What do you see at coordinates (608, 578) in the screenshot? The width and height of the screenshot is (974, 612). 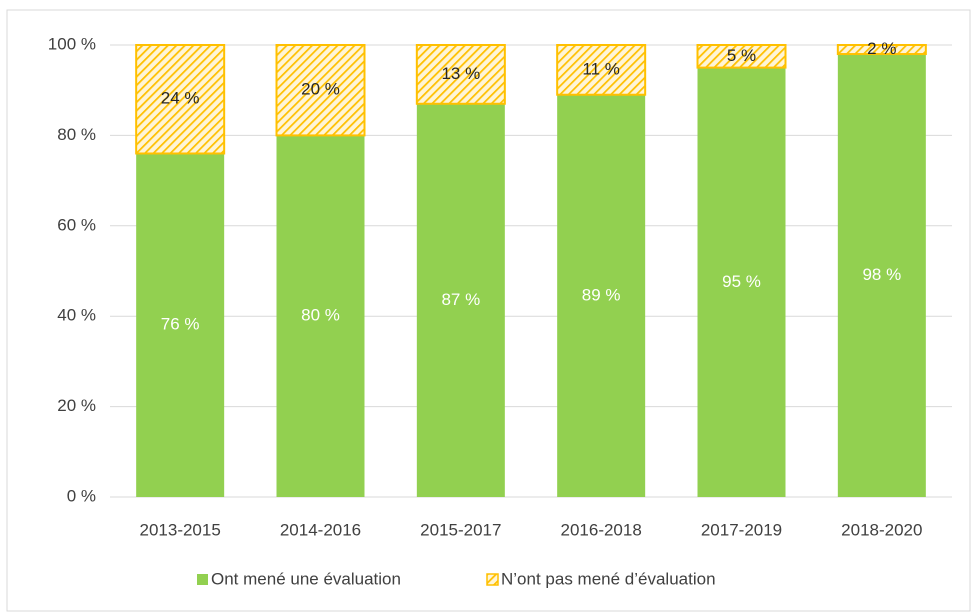 I see `legend-label: N’ont pas mené d’évaluation` at bounding box center [608, 578].